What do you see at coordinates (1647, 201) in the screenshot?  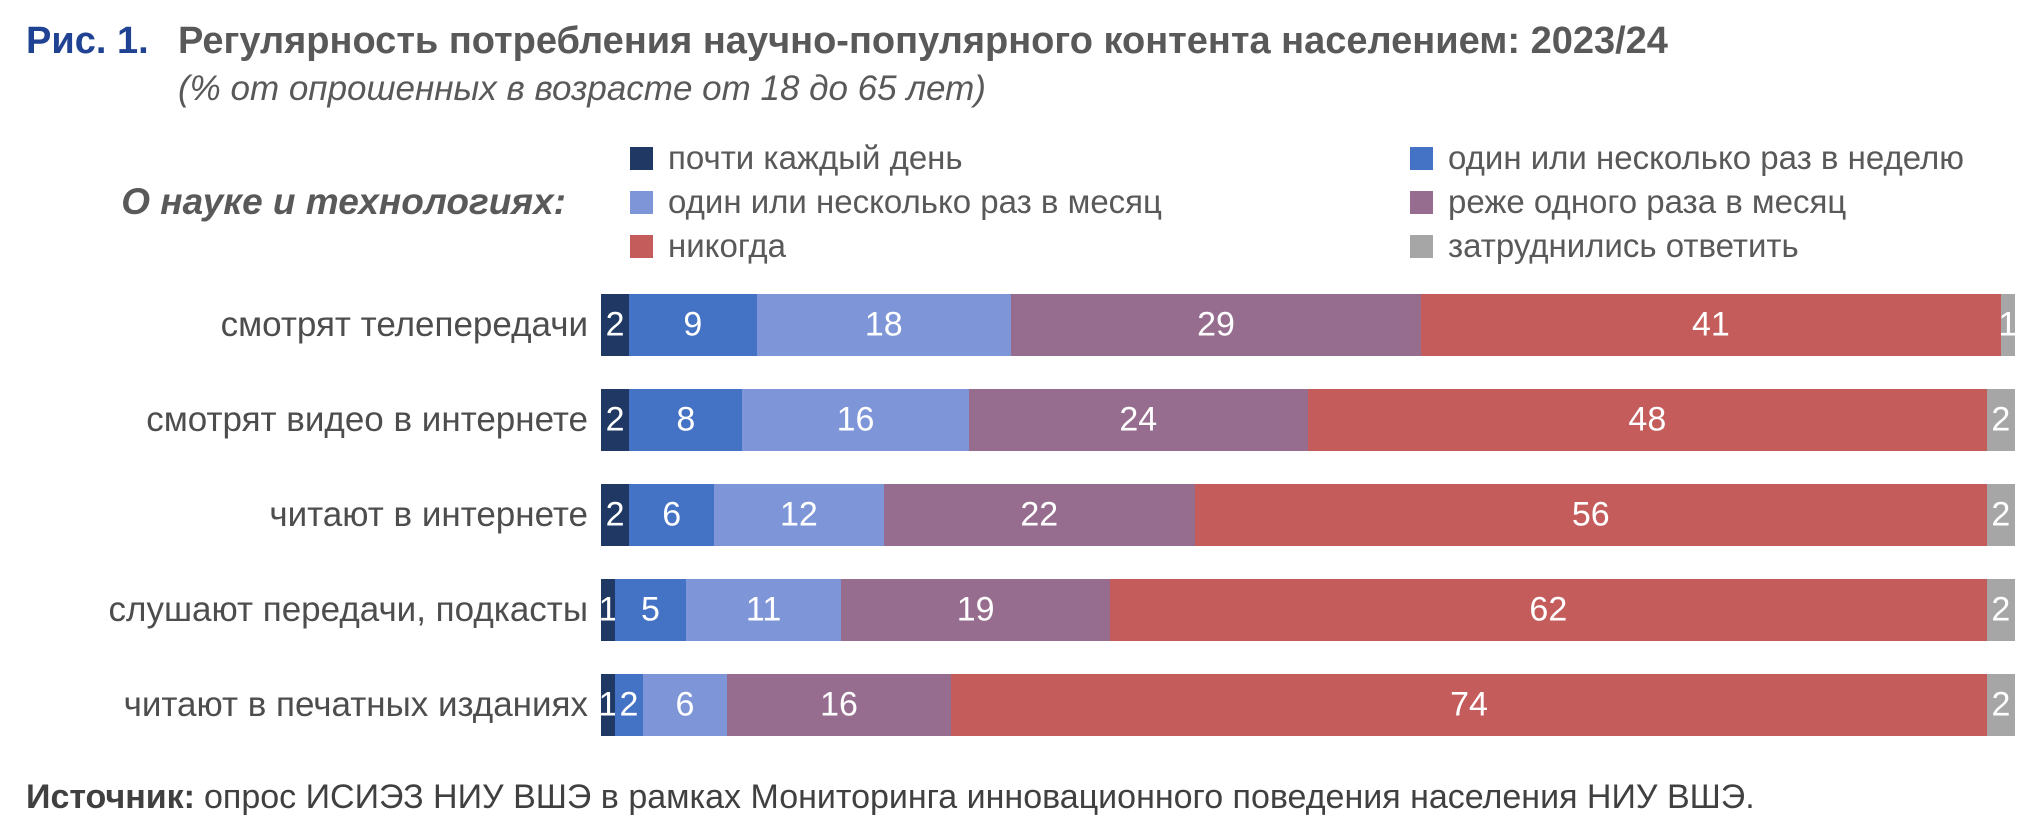 I see `legend-label: реже одного раза в месяц` at bounding box center [1647, 201].